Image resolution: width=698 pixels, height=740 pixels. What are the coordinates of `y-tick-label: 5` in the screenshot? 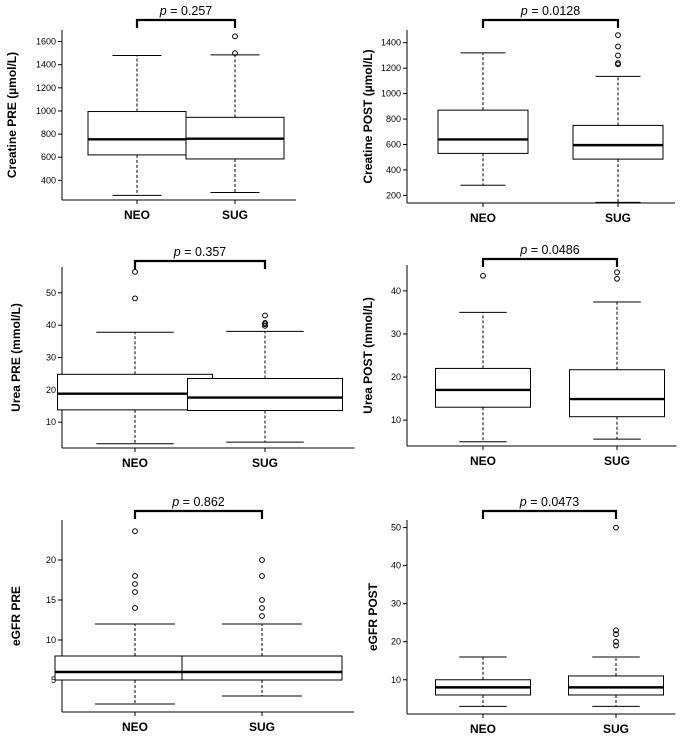 It's located at (53, 680).